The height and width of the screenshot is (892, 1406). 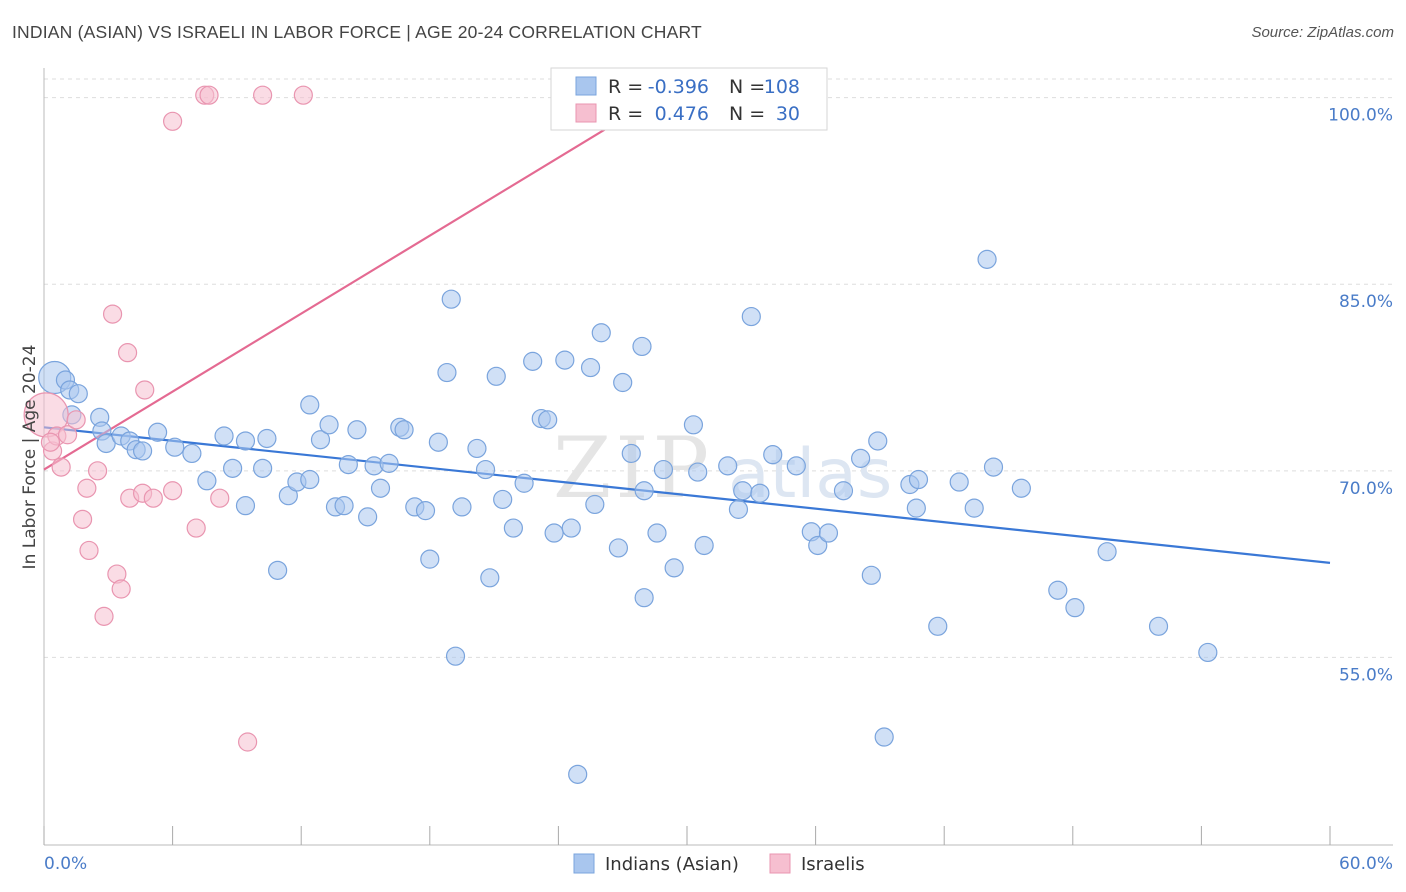 I want to click on legend-n-value: 108, so click(x=782, y=87).